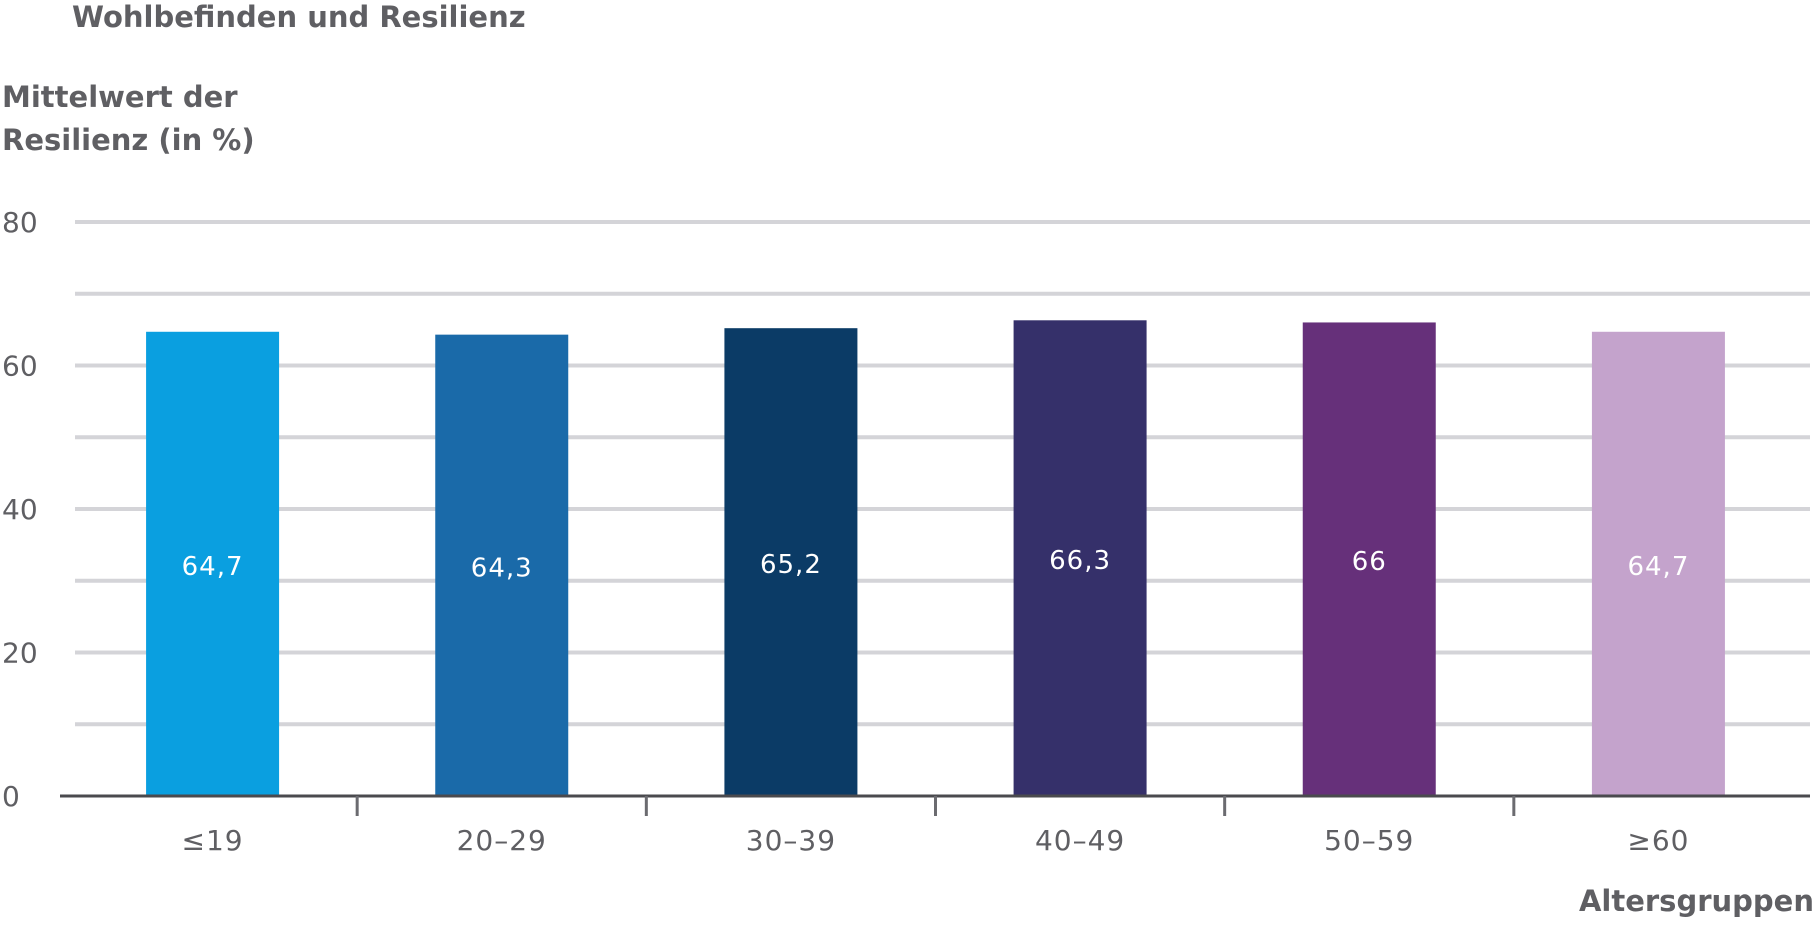 This screenshot has height=928, width=1814. Describe the element at coordinates (502, 568) in the screenshot. I see `data-label: 64,3` at that location.